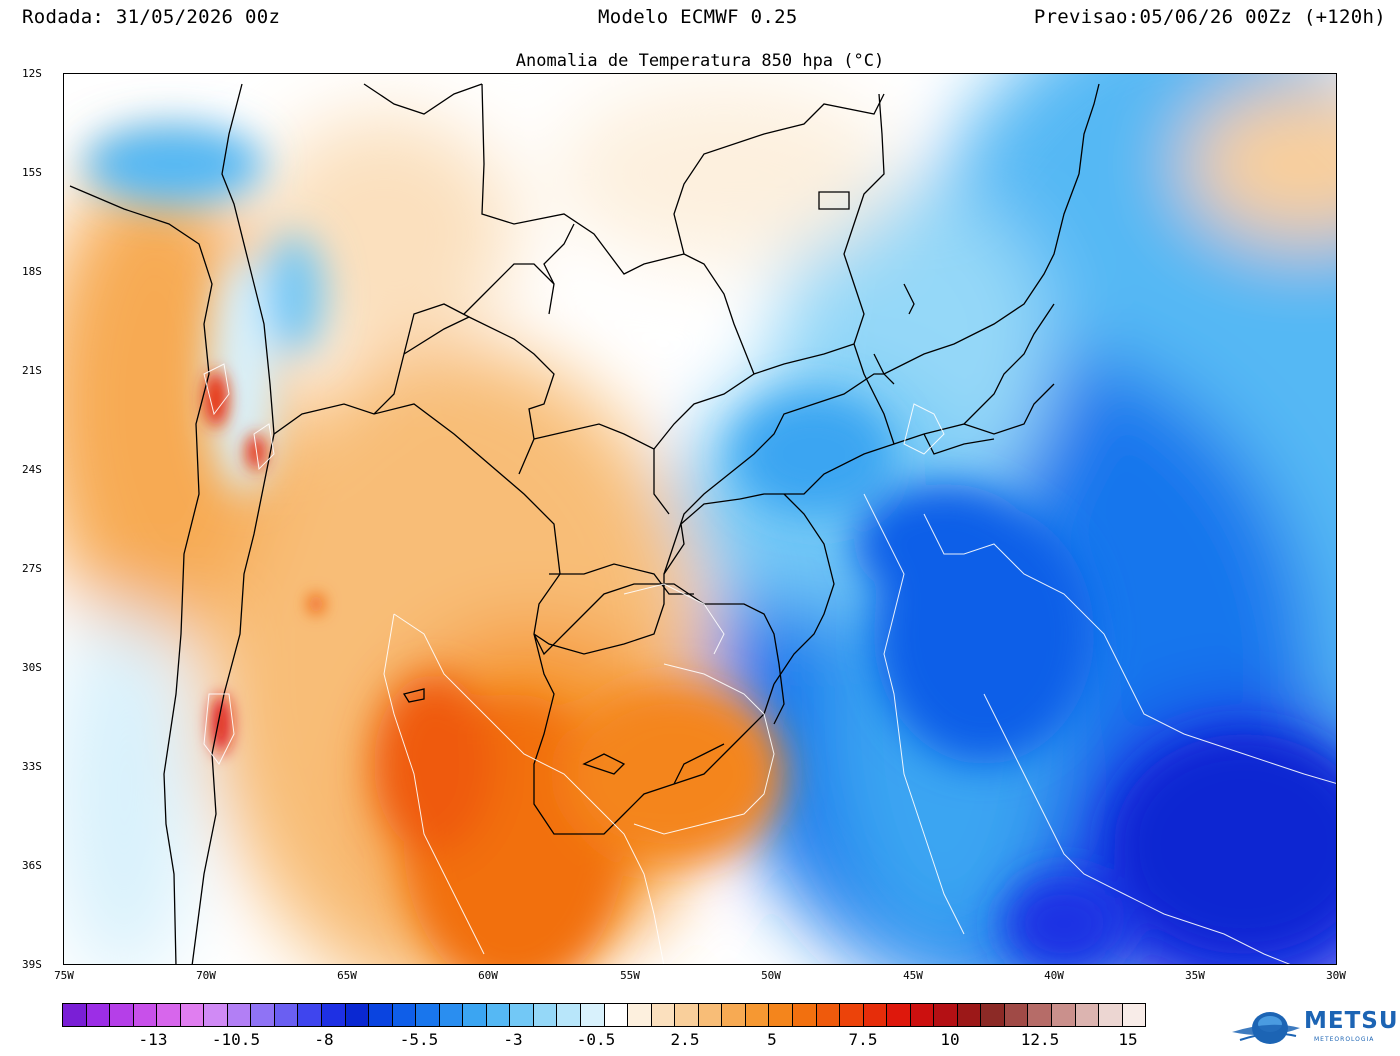 Image resolution: width=1400 pixels, height=1056 pixels. Describe the element at coordinates (324, 1039) in the screenshot. I see `colorbar-label: -8` at that location.